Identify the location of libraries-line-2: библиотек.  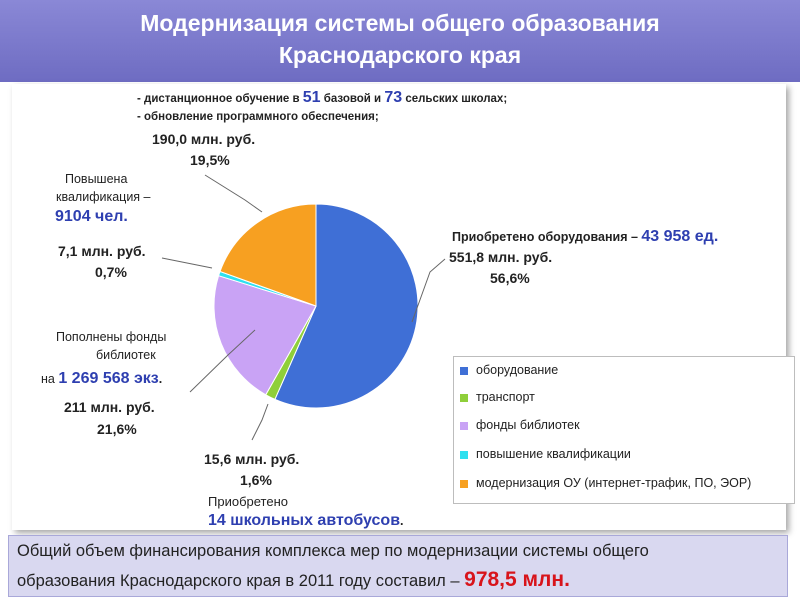
(126, 355).